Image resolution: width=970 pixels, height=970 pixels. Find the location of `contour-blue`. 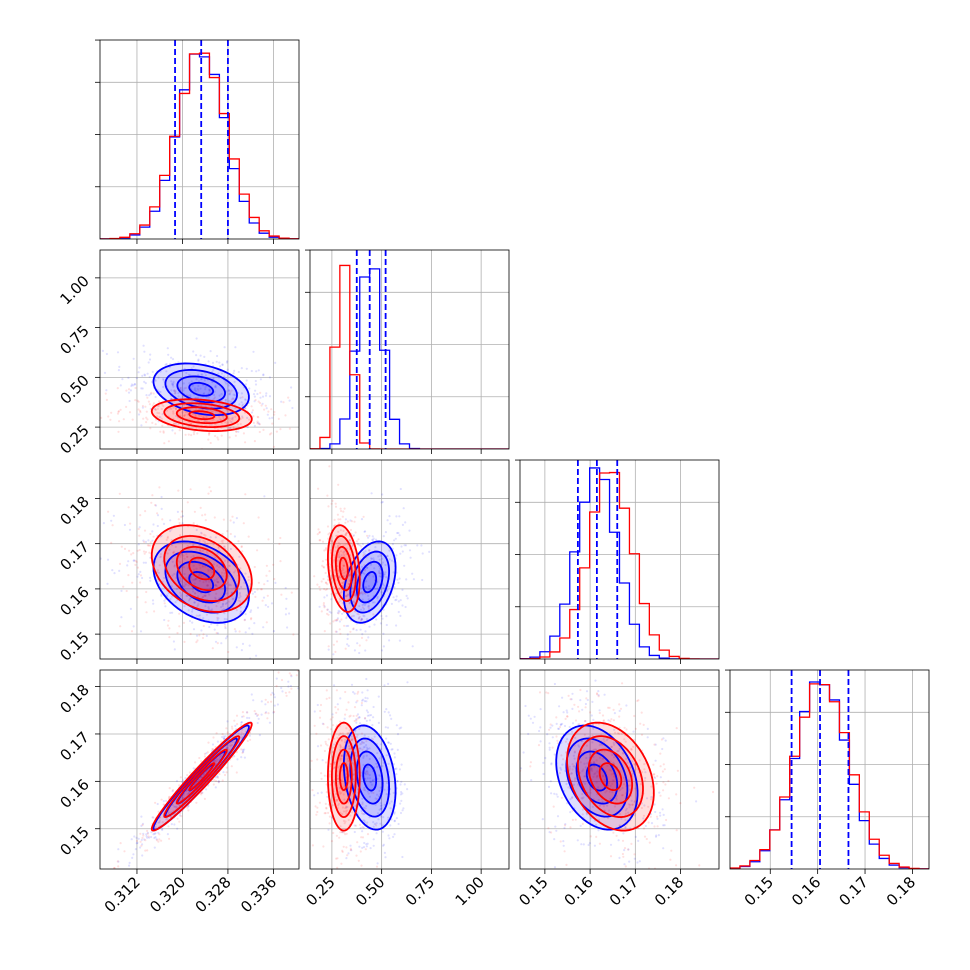

contour-blue is located at coordinates (201, 389).